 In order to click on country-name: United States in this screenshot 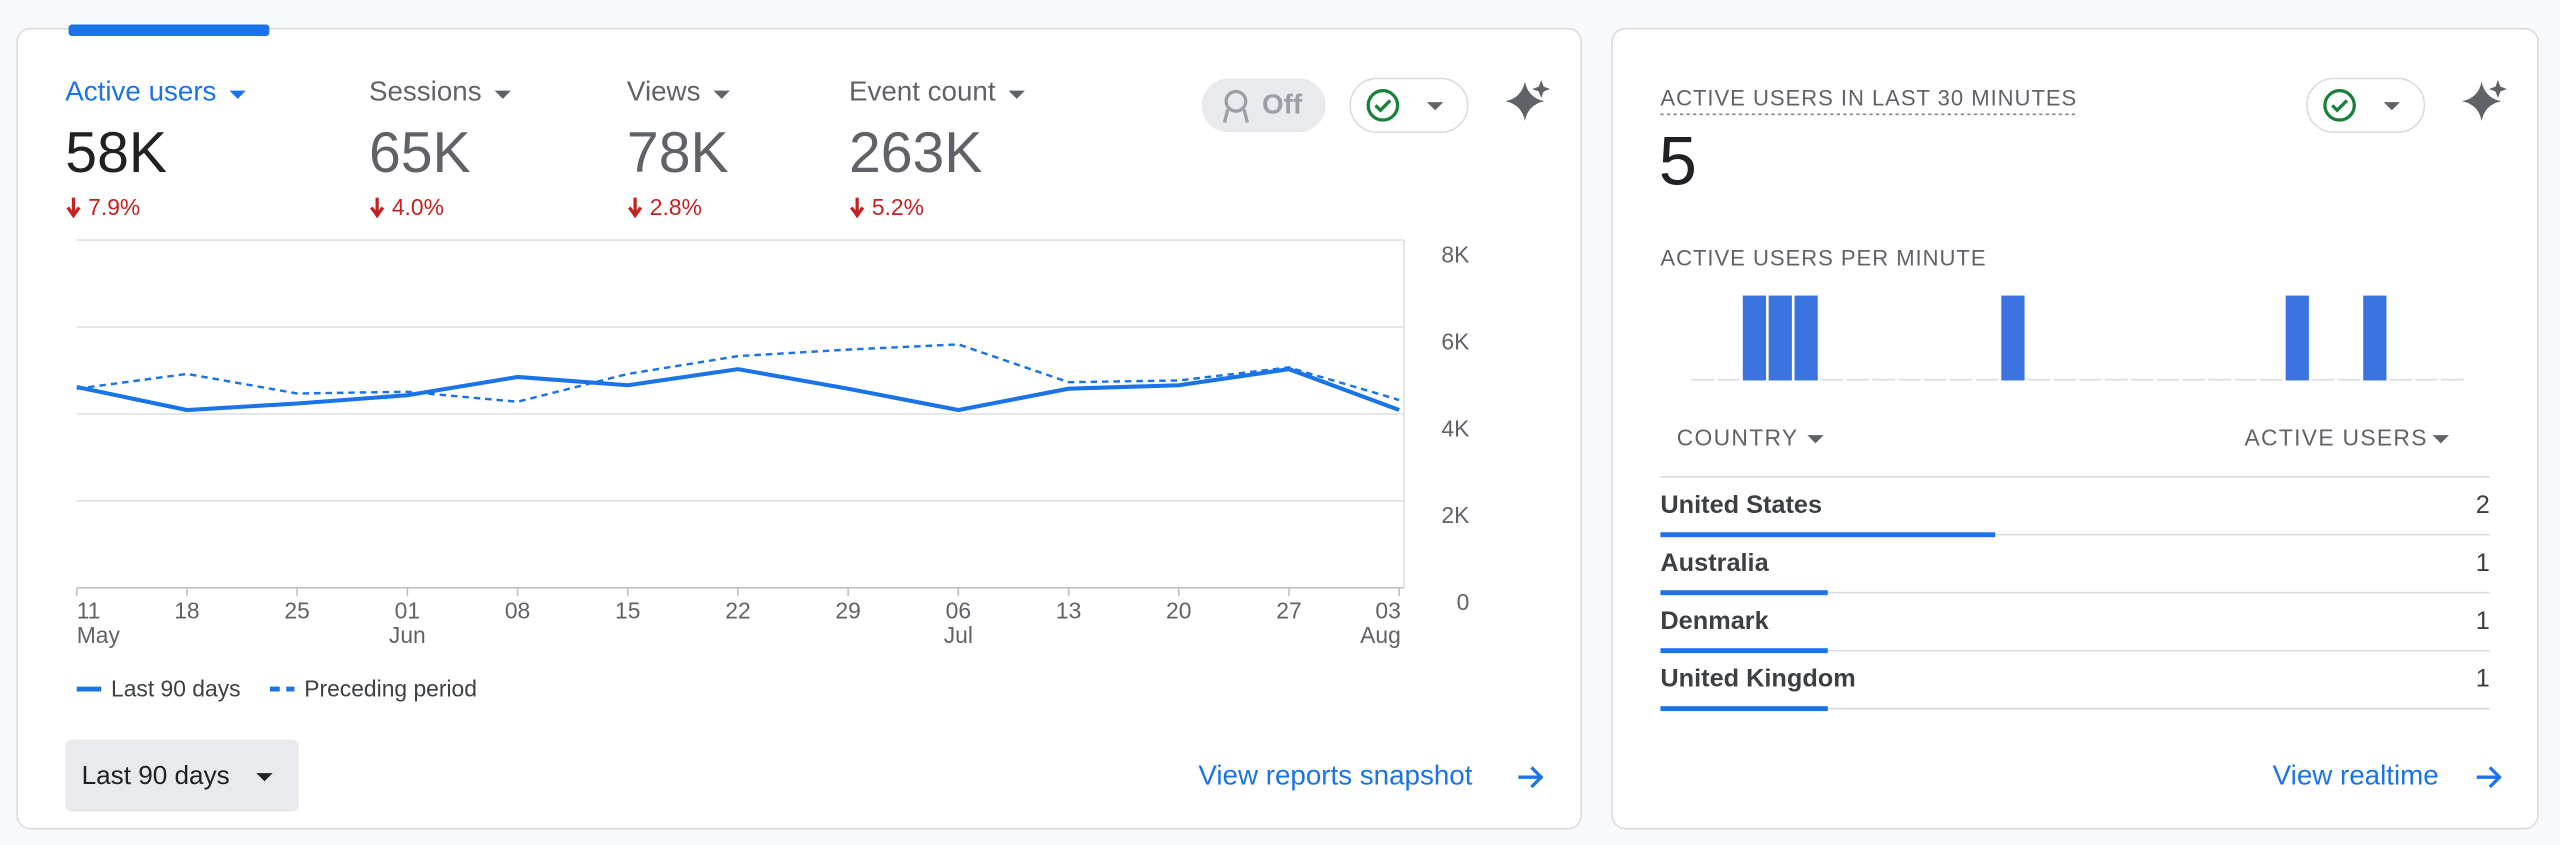, I will do `click(1741, 505)`.